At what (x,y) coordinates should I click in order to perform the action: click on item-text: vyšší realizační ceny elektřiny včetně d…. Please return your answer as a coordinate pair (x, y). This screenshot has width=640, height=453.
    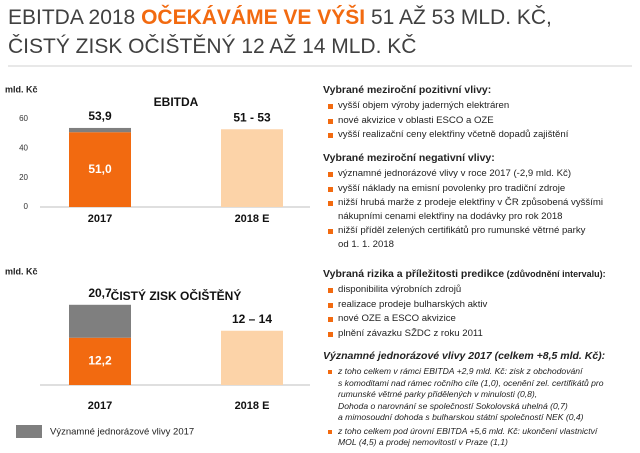
    Looking at the image, I should click on (453, 134).